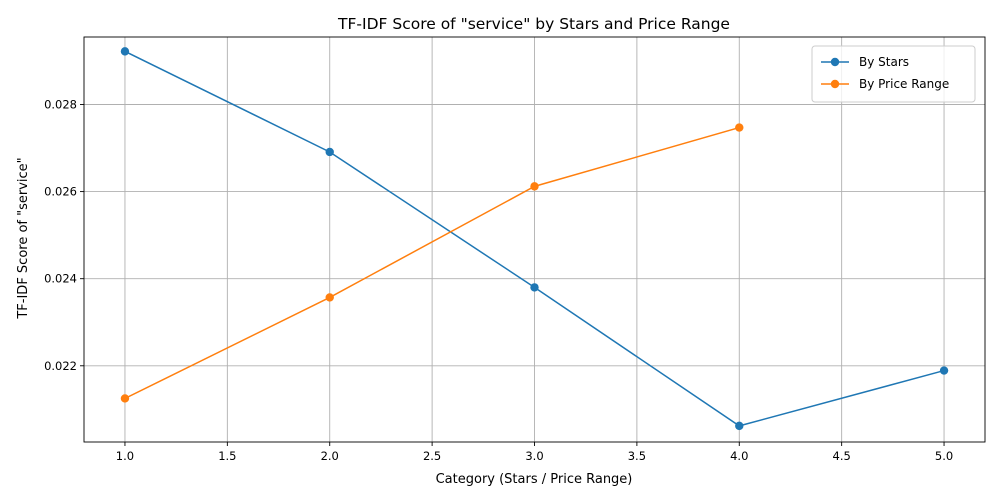 The image size is (1000, 500). I want to click on legend-label: By Stars, so click(884, 62).